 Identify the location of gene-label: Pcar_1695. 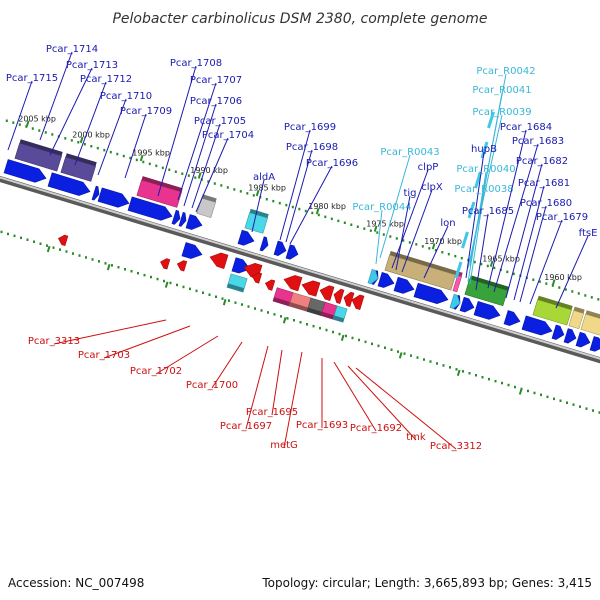
(272, 412).